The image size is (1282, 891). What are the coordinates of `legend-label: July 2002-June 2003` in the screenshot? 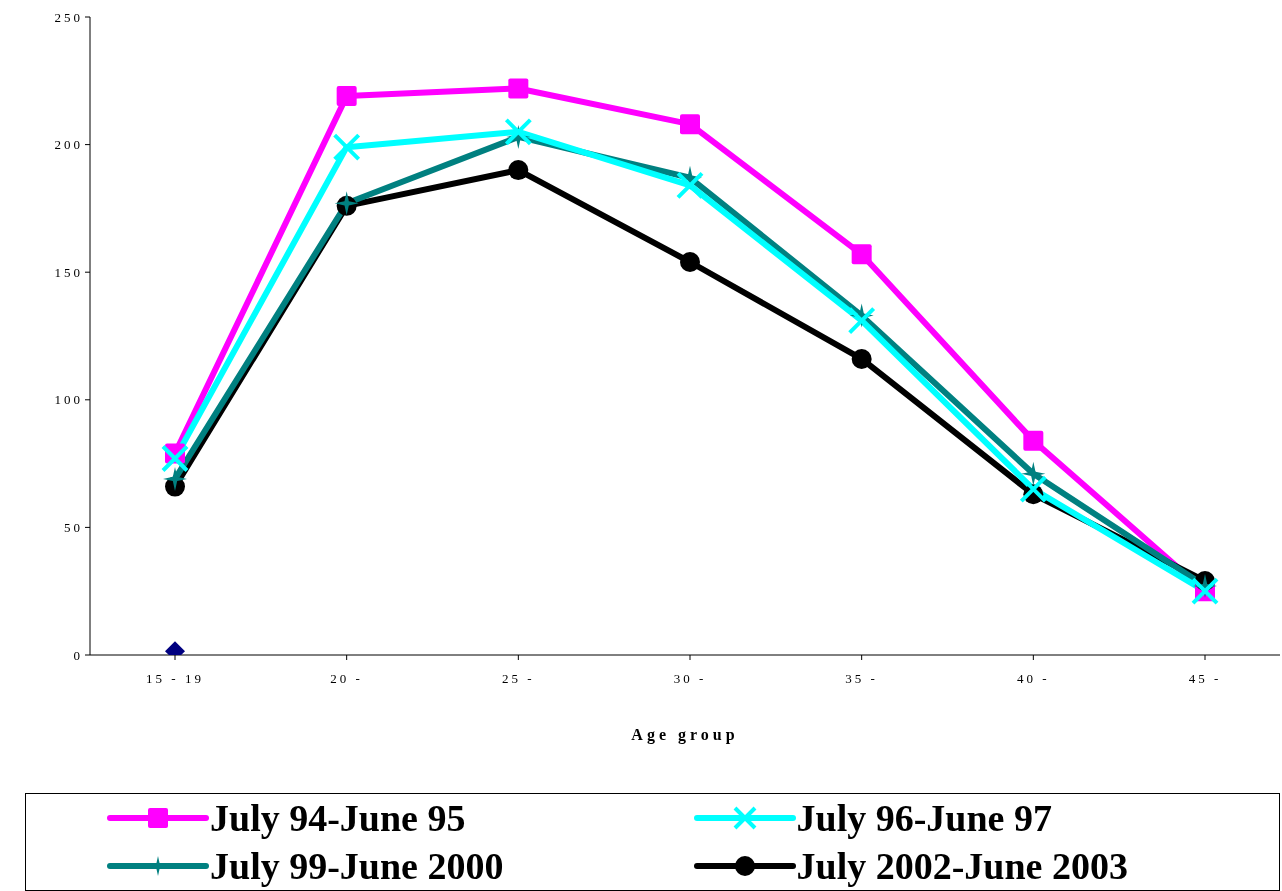 It's located at (962, 866).